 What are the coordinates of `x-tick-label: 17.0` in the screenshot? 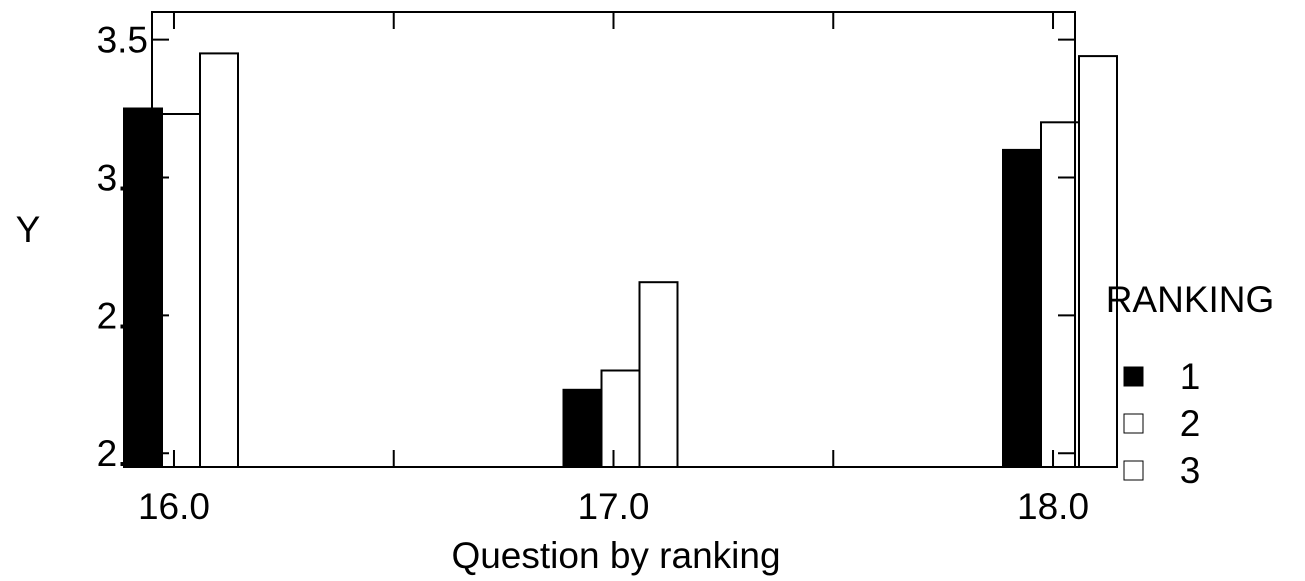 It's located at (613, 506).